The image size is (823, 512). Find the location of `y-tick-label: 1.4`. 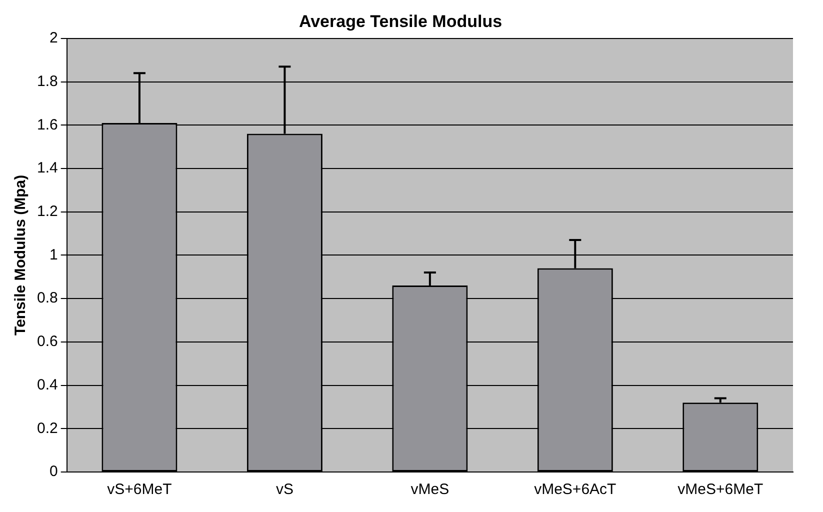

y-tick-label: 1.4 is located at coordinates (47, 168).